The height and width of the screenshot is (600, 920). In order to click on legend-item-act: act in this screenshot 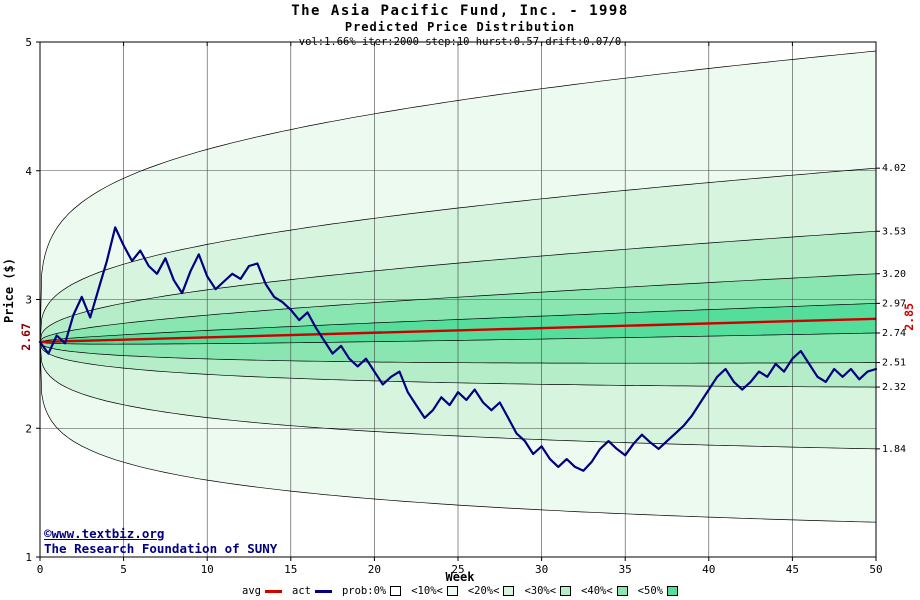, I will do `click(312, 591)`.